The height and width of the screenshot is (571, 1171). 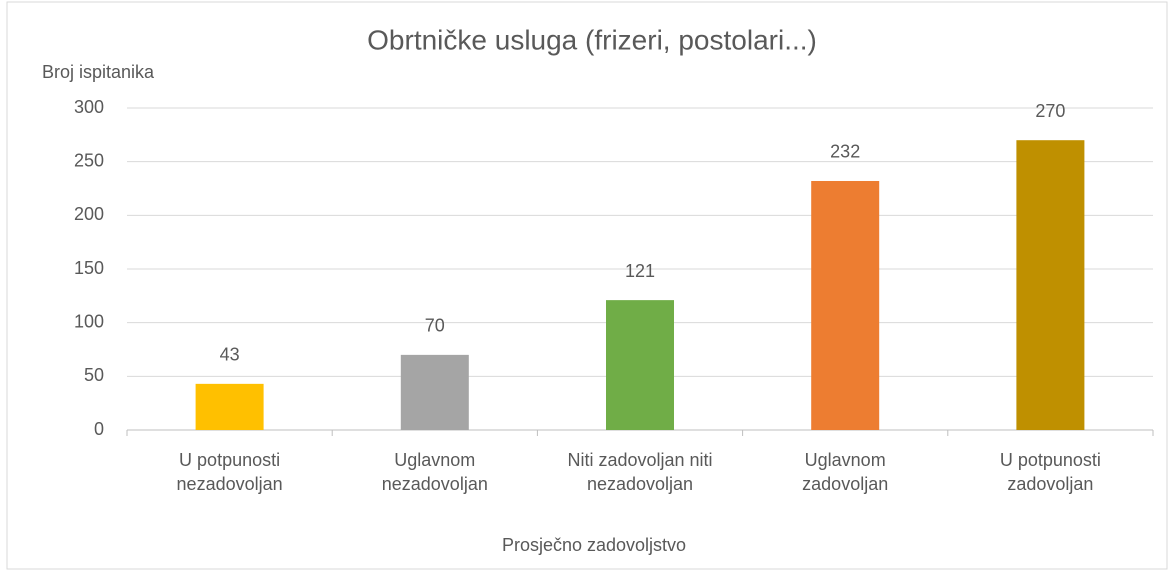 I want to click on data-label: 121, so click(x=640, y=271).